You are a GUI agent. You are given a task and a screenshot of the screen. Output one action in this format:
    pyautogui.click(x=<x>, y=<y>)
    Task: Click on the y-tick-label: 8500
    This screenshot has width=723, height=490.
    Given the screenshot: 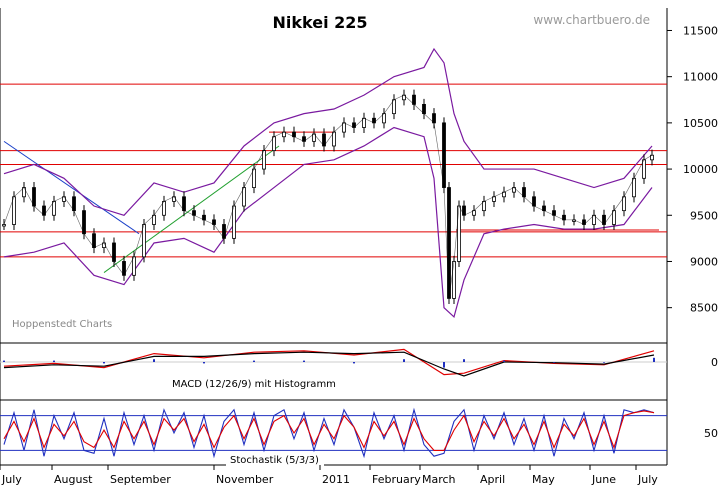 What is the action you would take?
    pyautogui.click(x=704, y=308)
    